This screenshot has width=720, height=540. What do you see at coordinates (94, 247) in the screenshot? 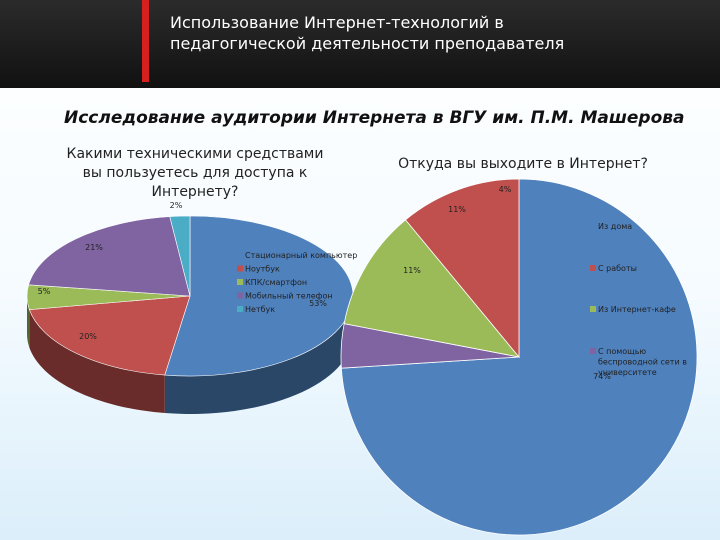
I see `chart1-data-label: 21%` at bounding box center [94, 247].